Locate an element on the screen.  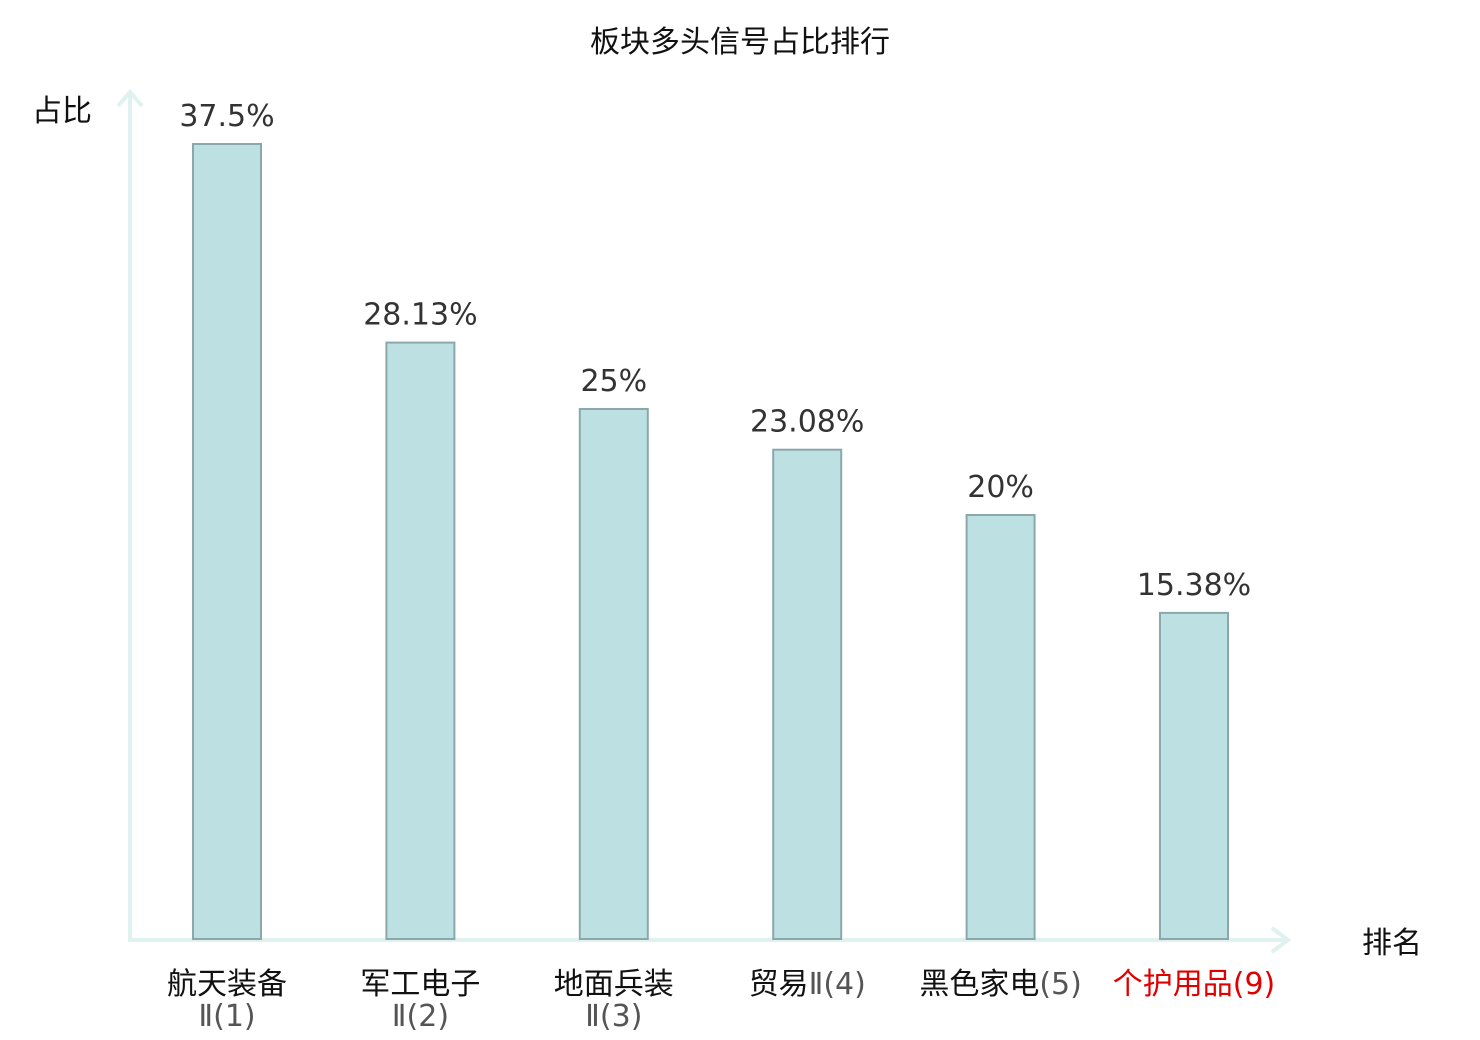
category-label-6: 个护用品(9) is located at coordinates (1194, 984).